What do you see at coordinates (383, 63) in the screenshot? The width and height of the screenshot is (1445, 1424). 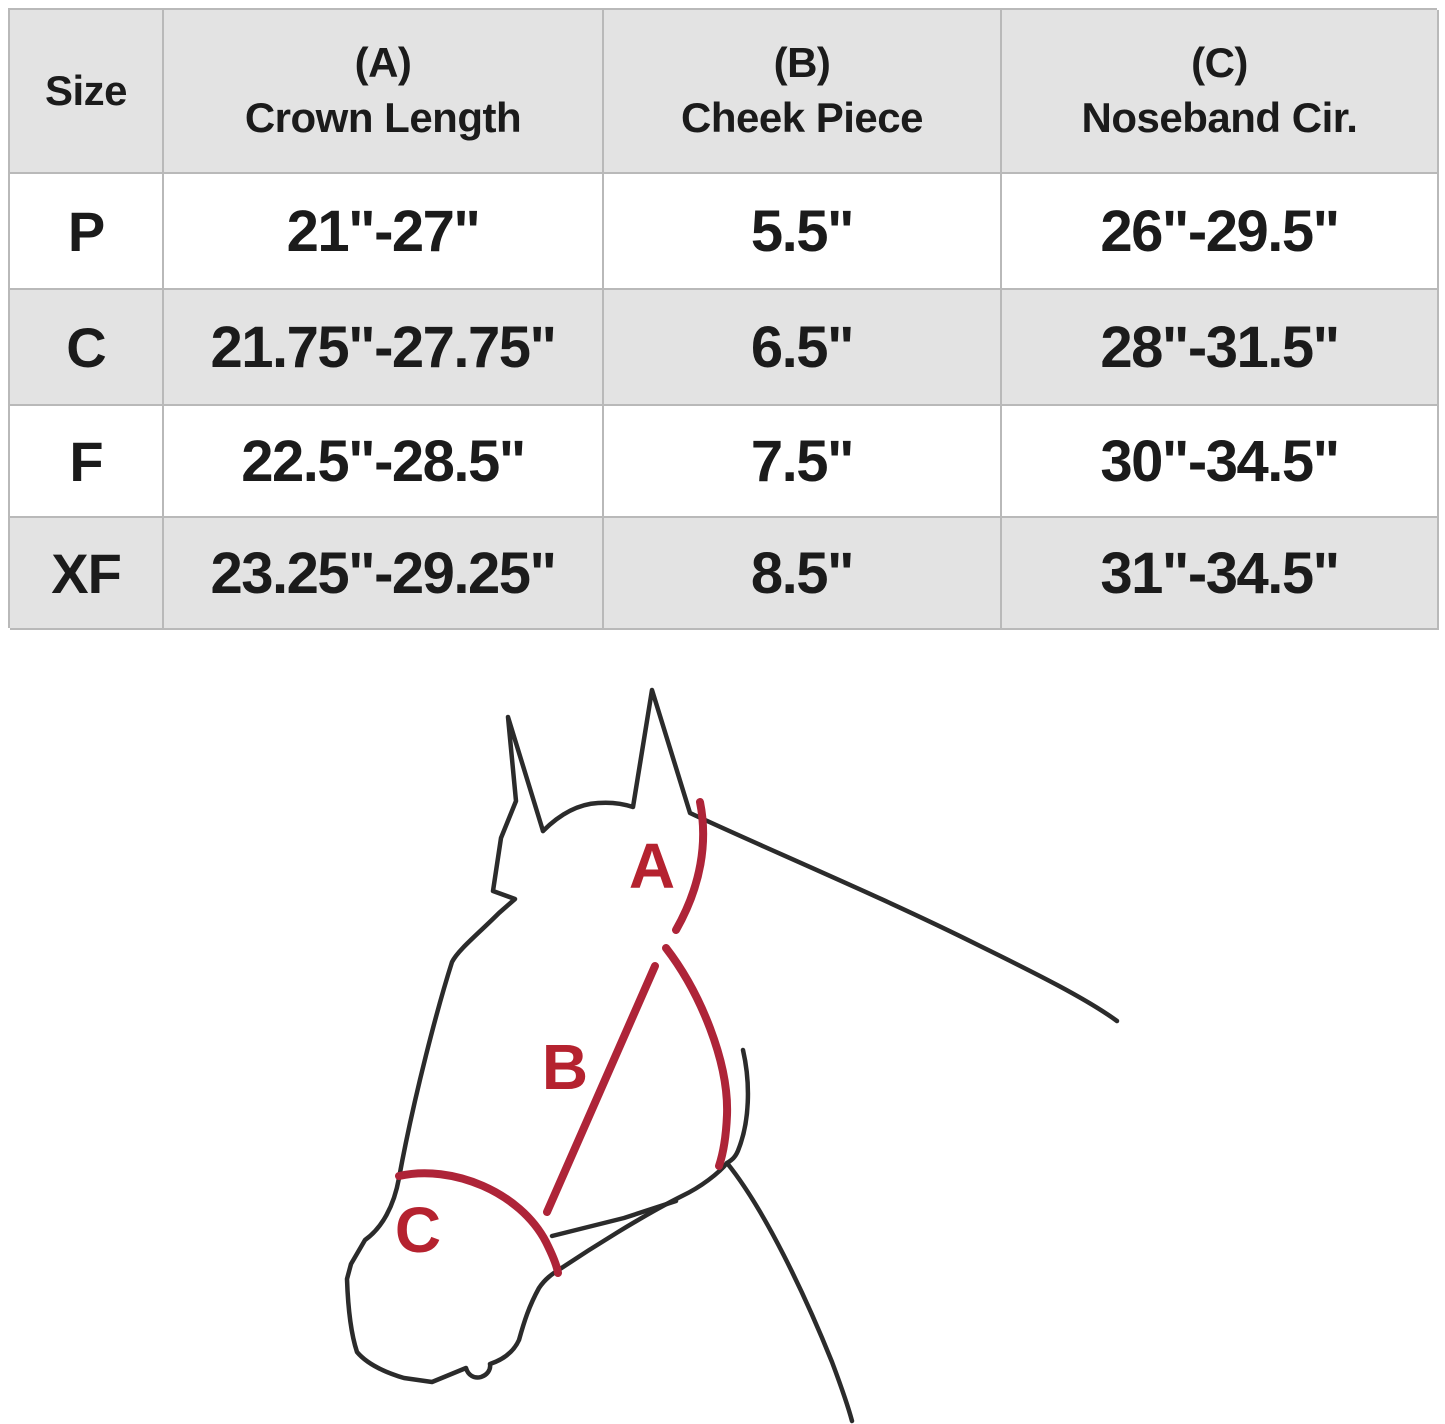 I see `header-a-tag: (A)` at bounding box center [383, 63].